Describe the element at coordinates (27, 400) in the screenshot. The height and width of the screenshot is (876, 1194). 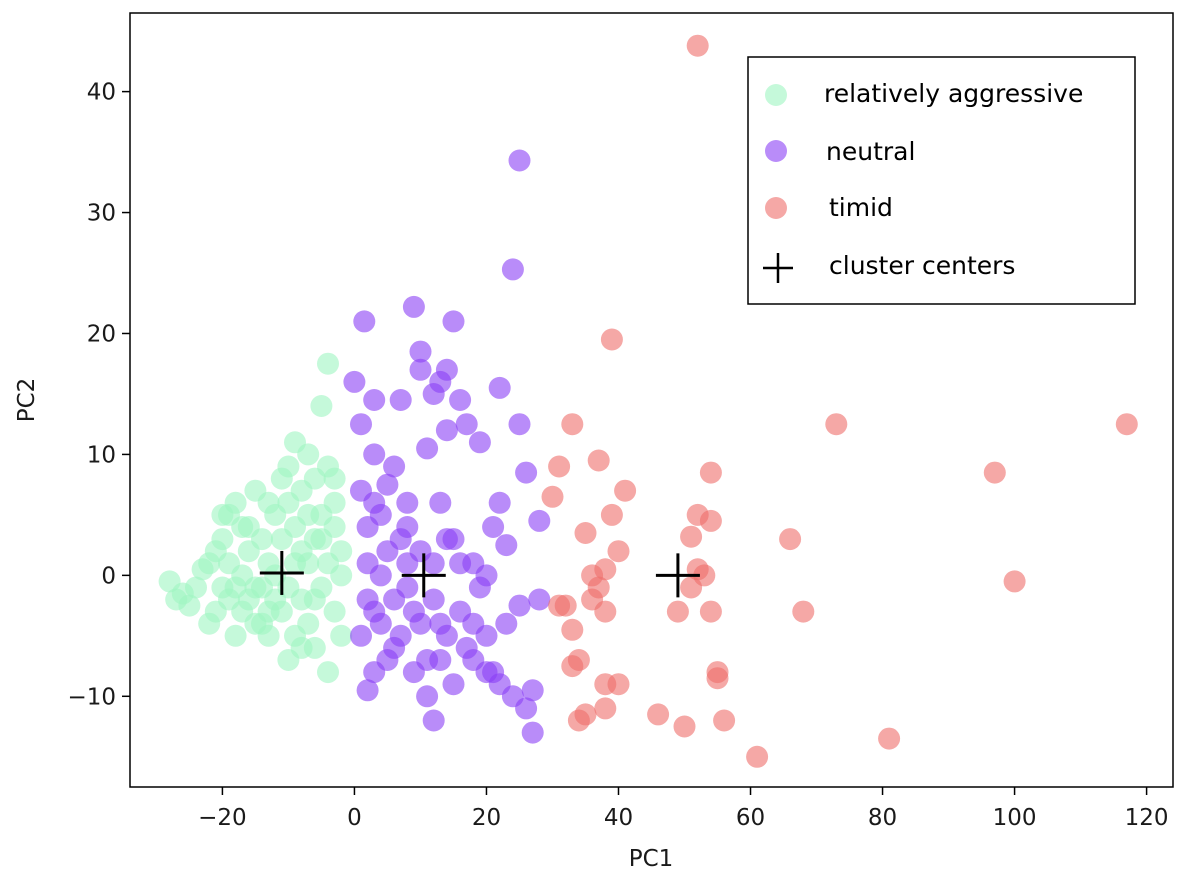
I see `y-axis-label: PC2` at that location.